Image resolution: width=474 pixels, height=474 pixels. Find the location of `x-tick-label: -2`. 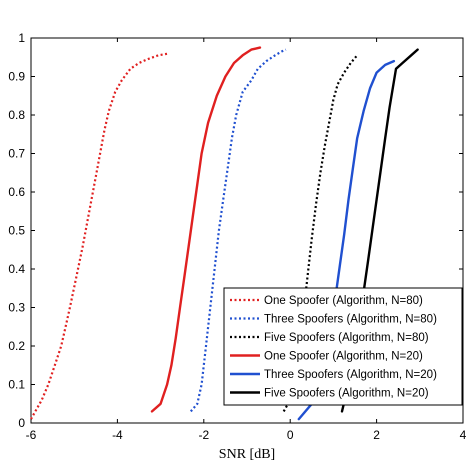

x-tick-label: -2 is located at coordinates (203, 435).